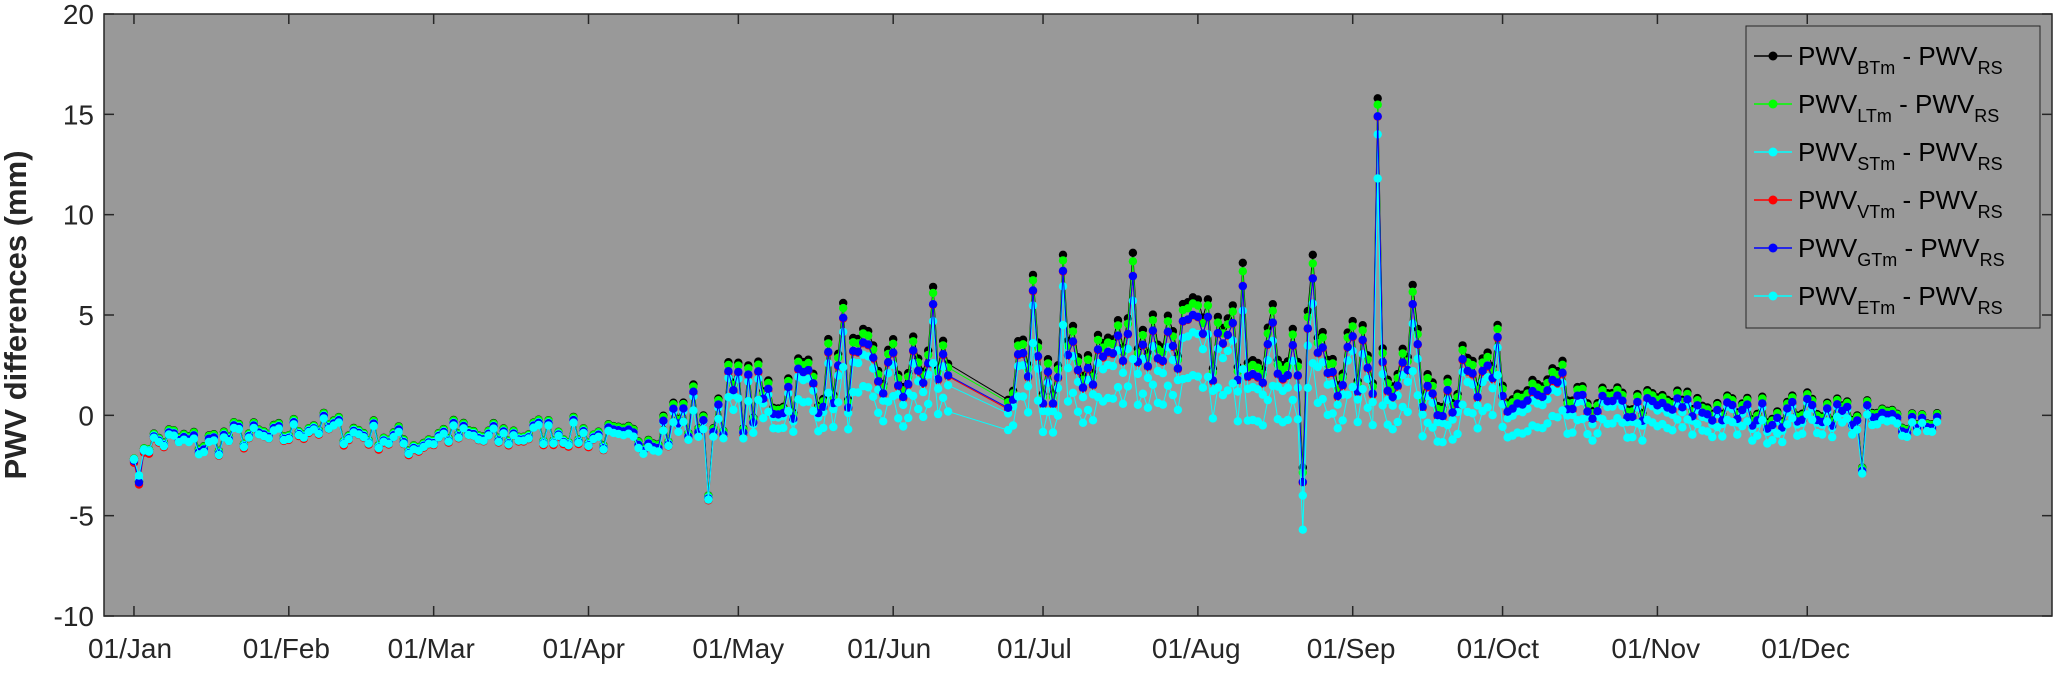  Describe the element at coordinates (78, 15) in the screenshot. I see `y-tick-label: 20` at that location.